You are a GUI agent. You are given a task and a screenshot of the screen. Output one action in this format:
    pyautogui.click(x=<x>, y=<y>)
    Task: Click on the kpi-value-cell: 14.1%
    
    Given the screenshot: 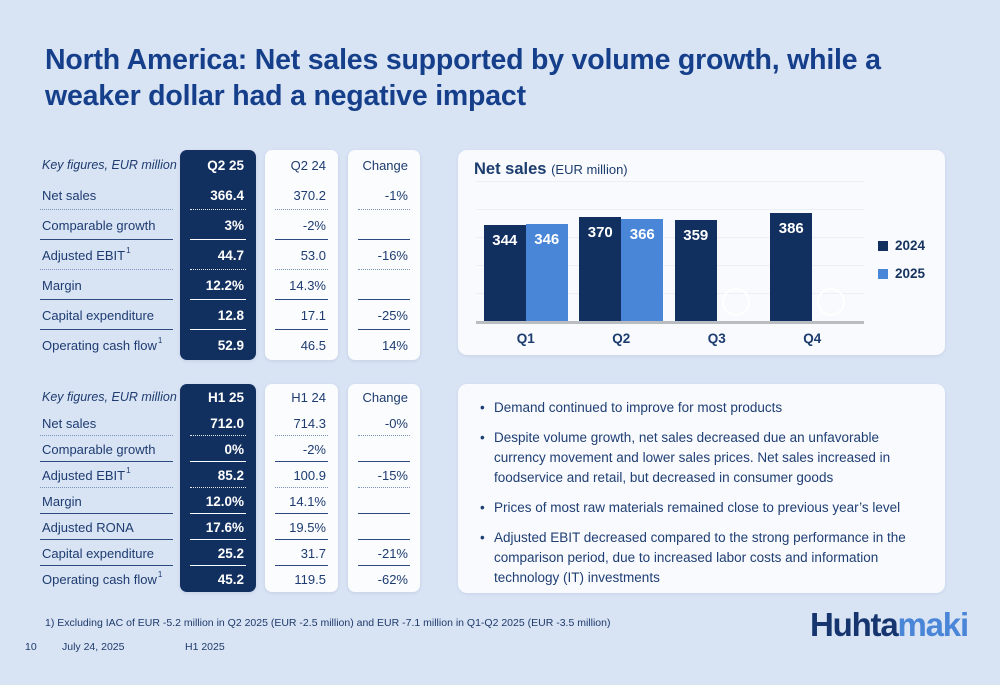 What is the action you would take?
    pyautogui.click(x=301, y=501)
    